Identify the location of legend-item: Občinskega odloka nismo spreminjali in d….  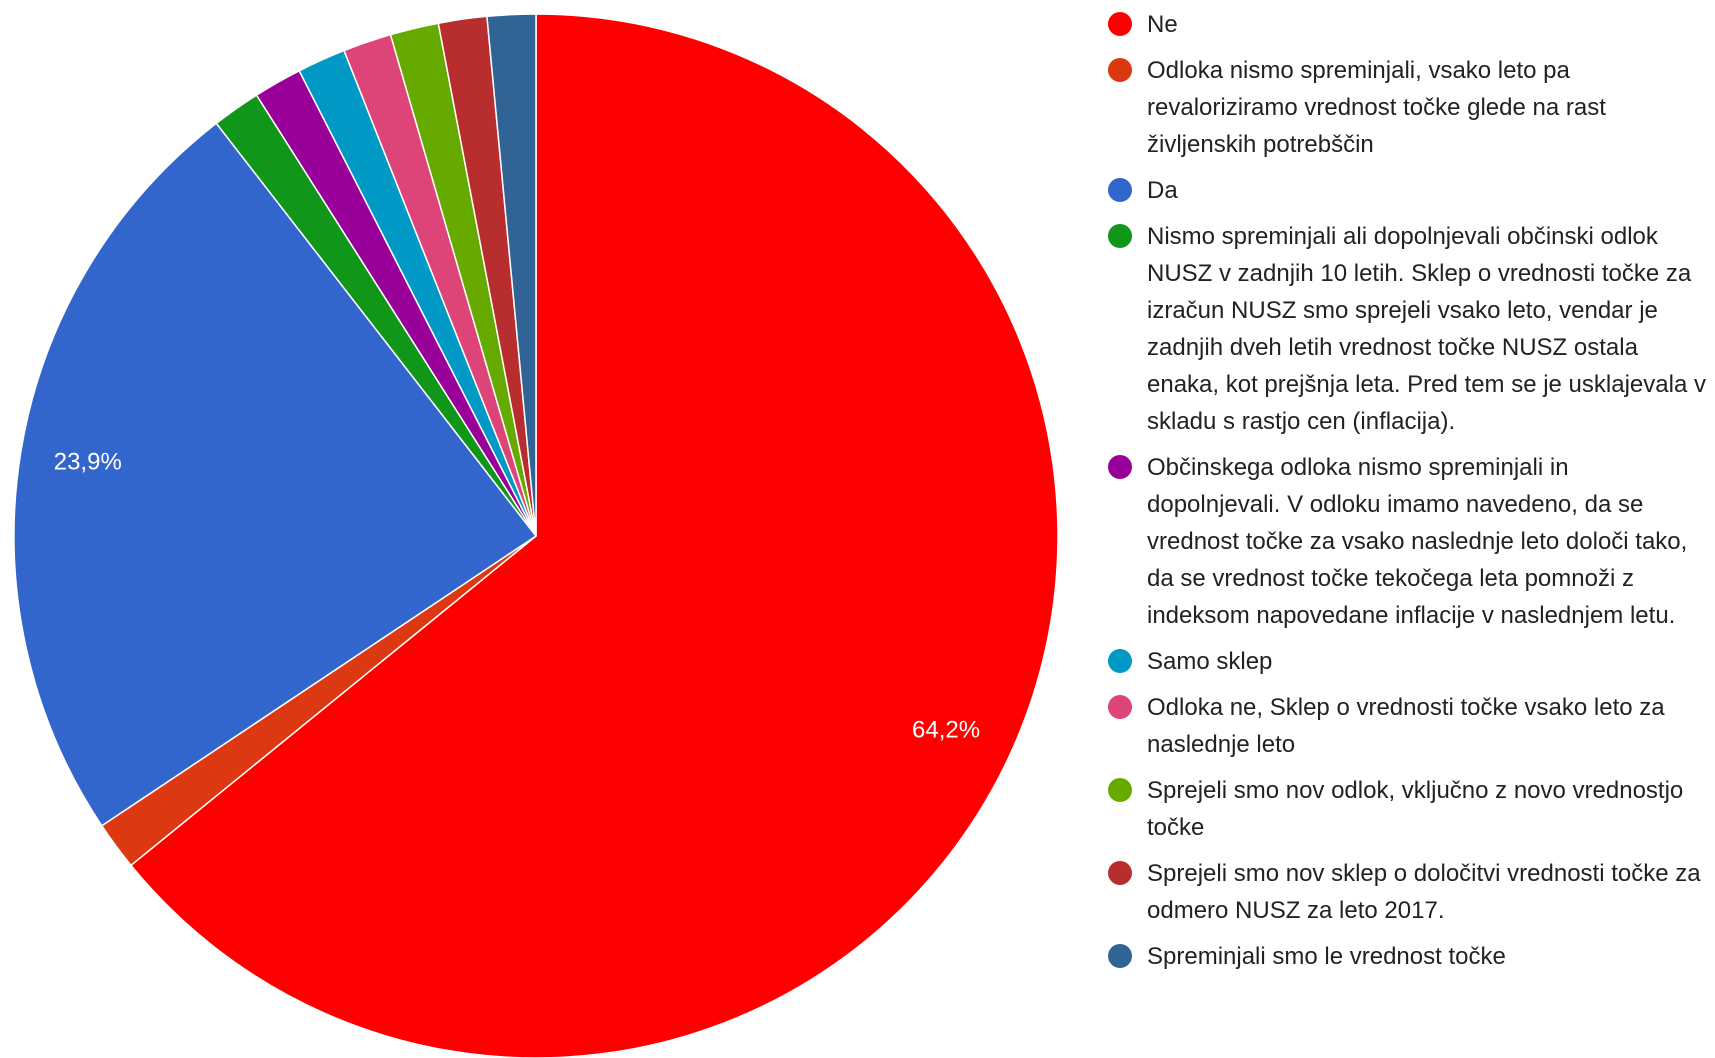
(1408, 541).